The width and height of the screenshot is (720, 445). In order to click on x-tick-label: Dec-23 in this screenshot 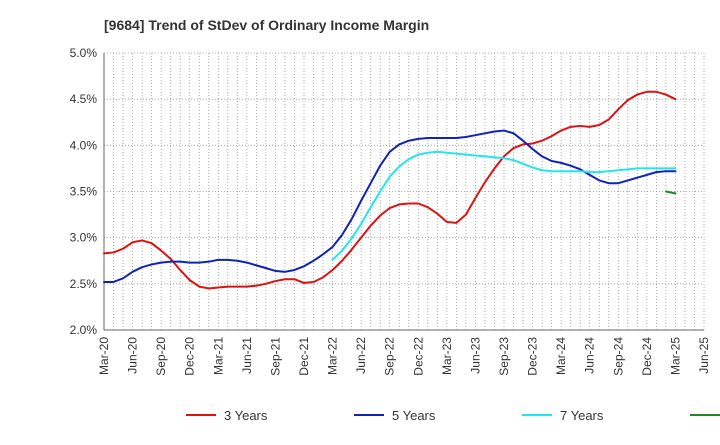, I will do `click(533, 356)`.